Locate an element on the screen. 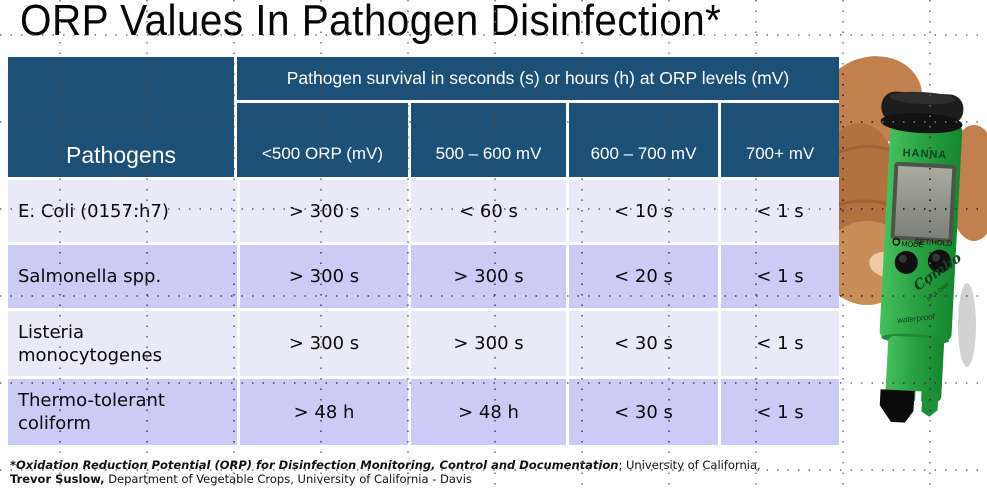  pathogen-name-cell: Salmonella spp. is located at coordinates (122, 275).